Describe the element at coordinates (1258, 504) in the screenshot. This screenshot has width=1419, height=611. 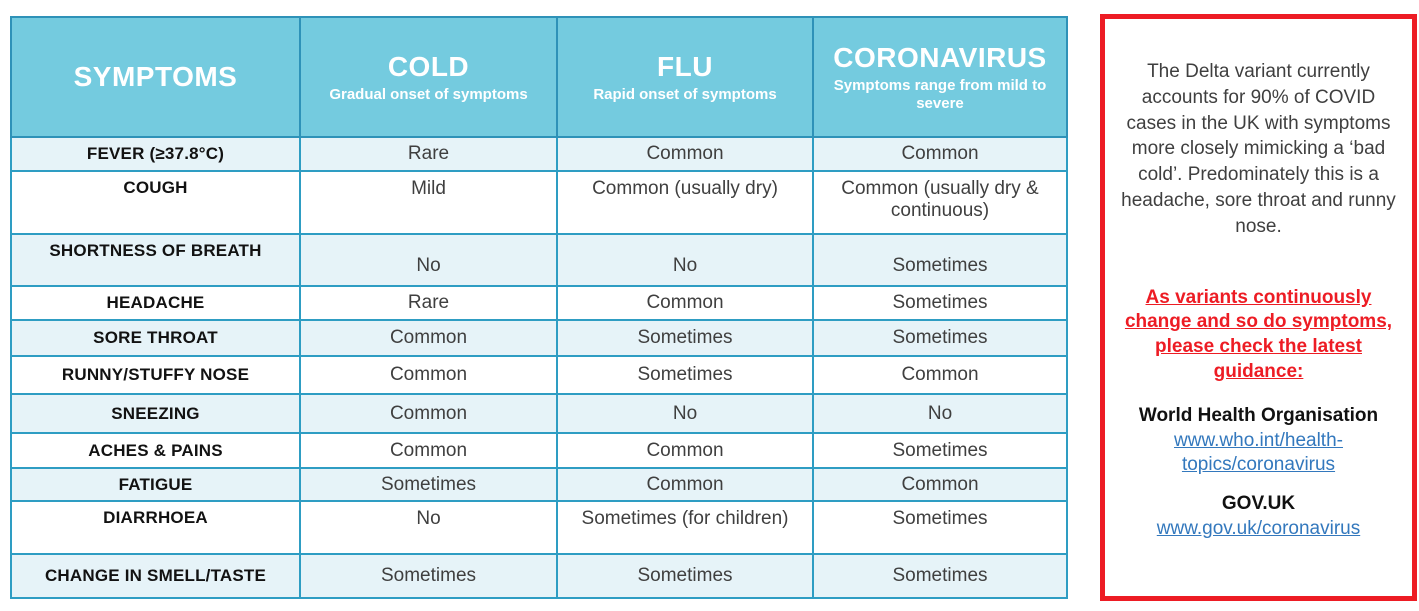
I see `govuk-label: GOV.UK` at that location.